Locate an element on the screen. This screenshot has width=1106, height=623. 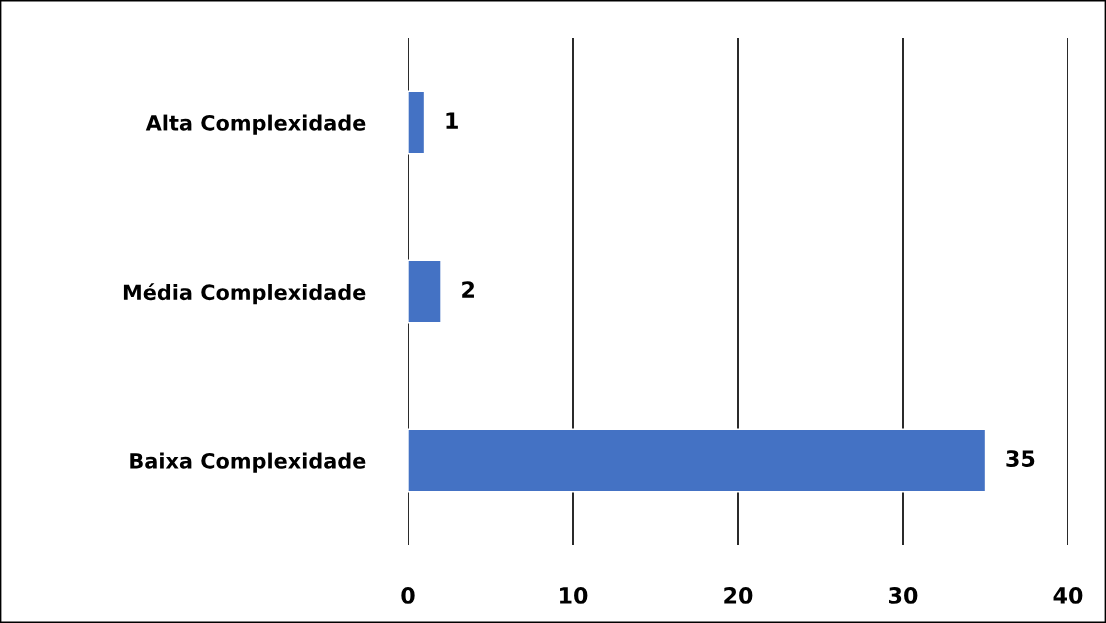
y-tick-label: Média Complexidade is located at coordinates (244, 294).